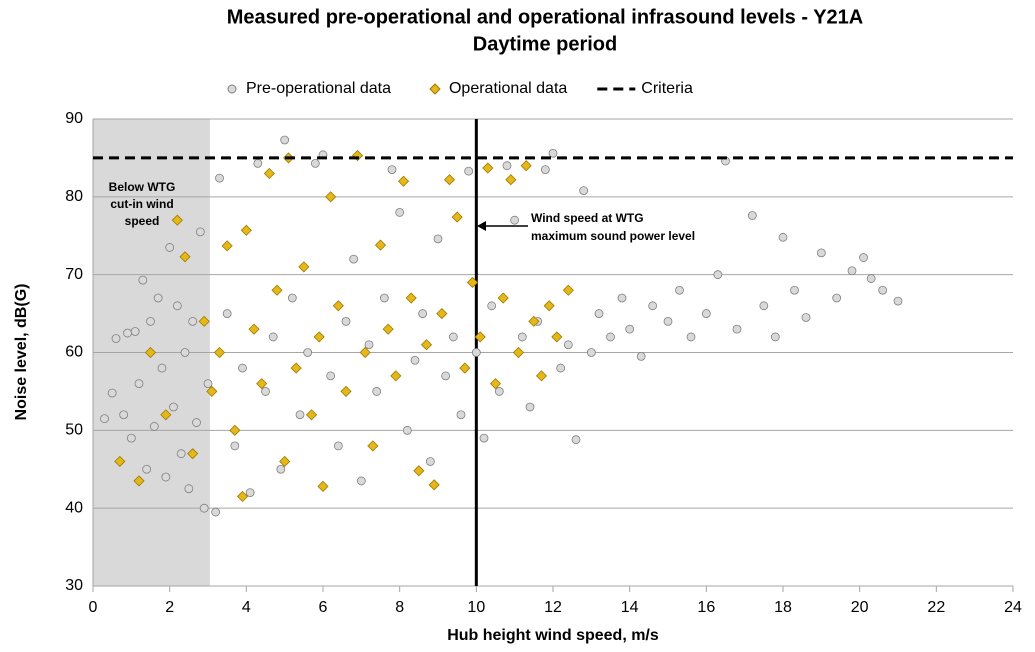 The height and width of the screenshot is (652, 1035). What do you see at coordinates (1013, 607) in the screenshot?
I see `x-tick-label: 24` at bounding box center [1013, 607].